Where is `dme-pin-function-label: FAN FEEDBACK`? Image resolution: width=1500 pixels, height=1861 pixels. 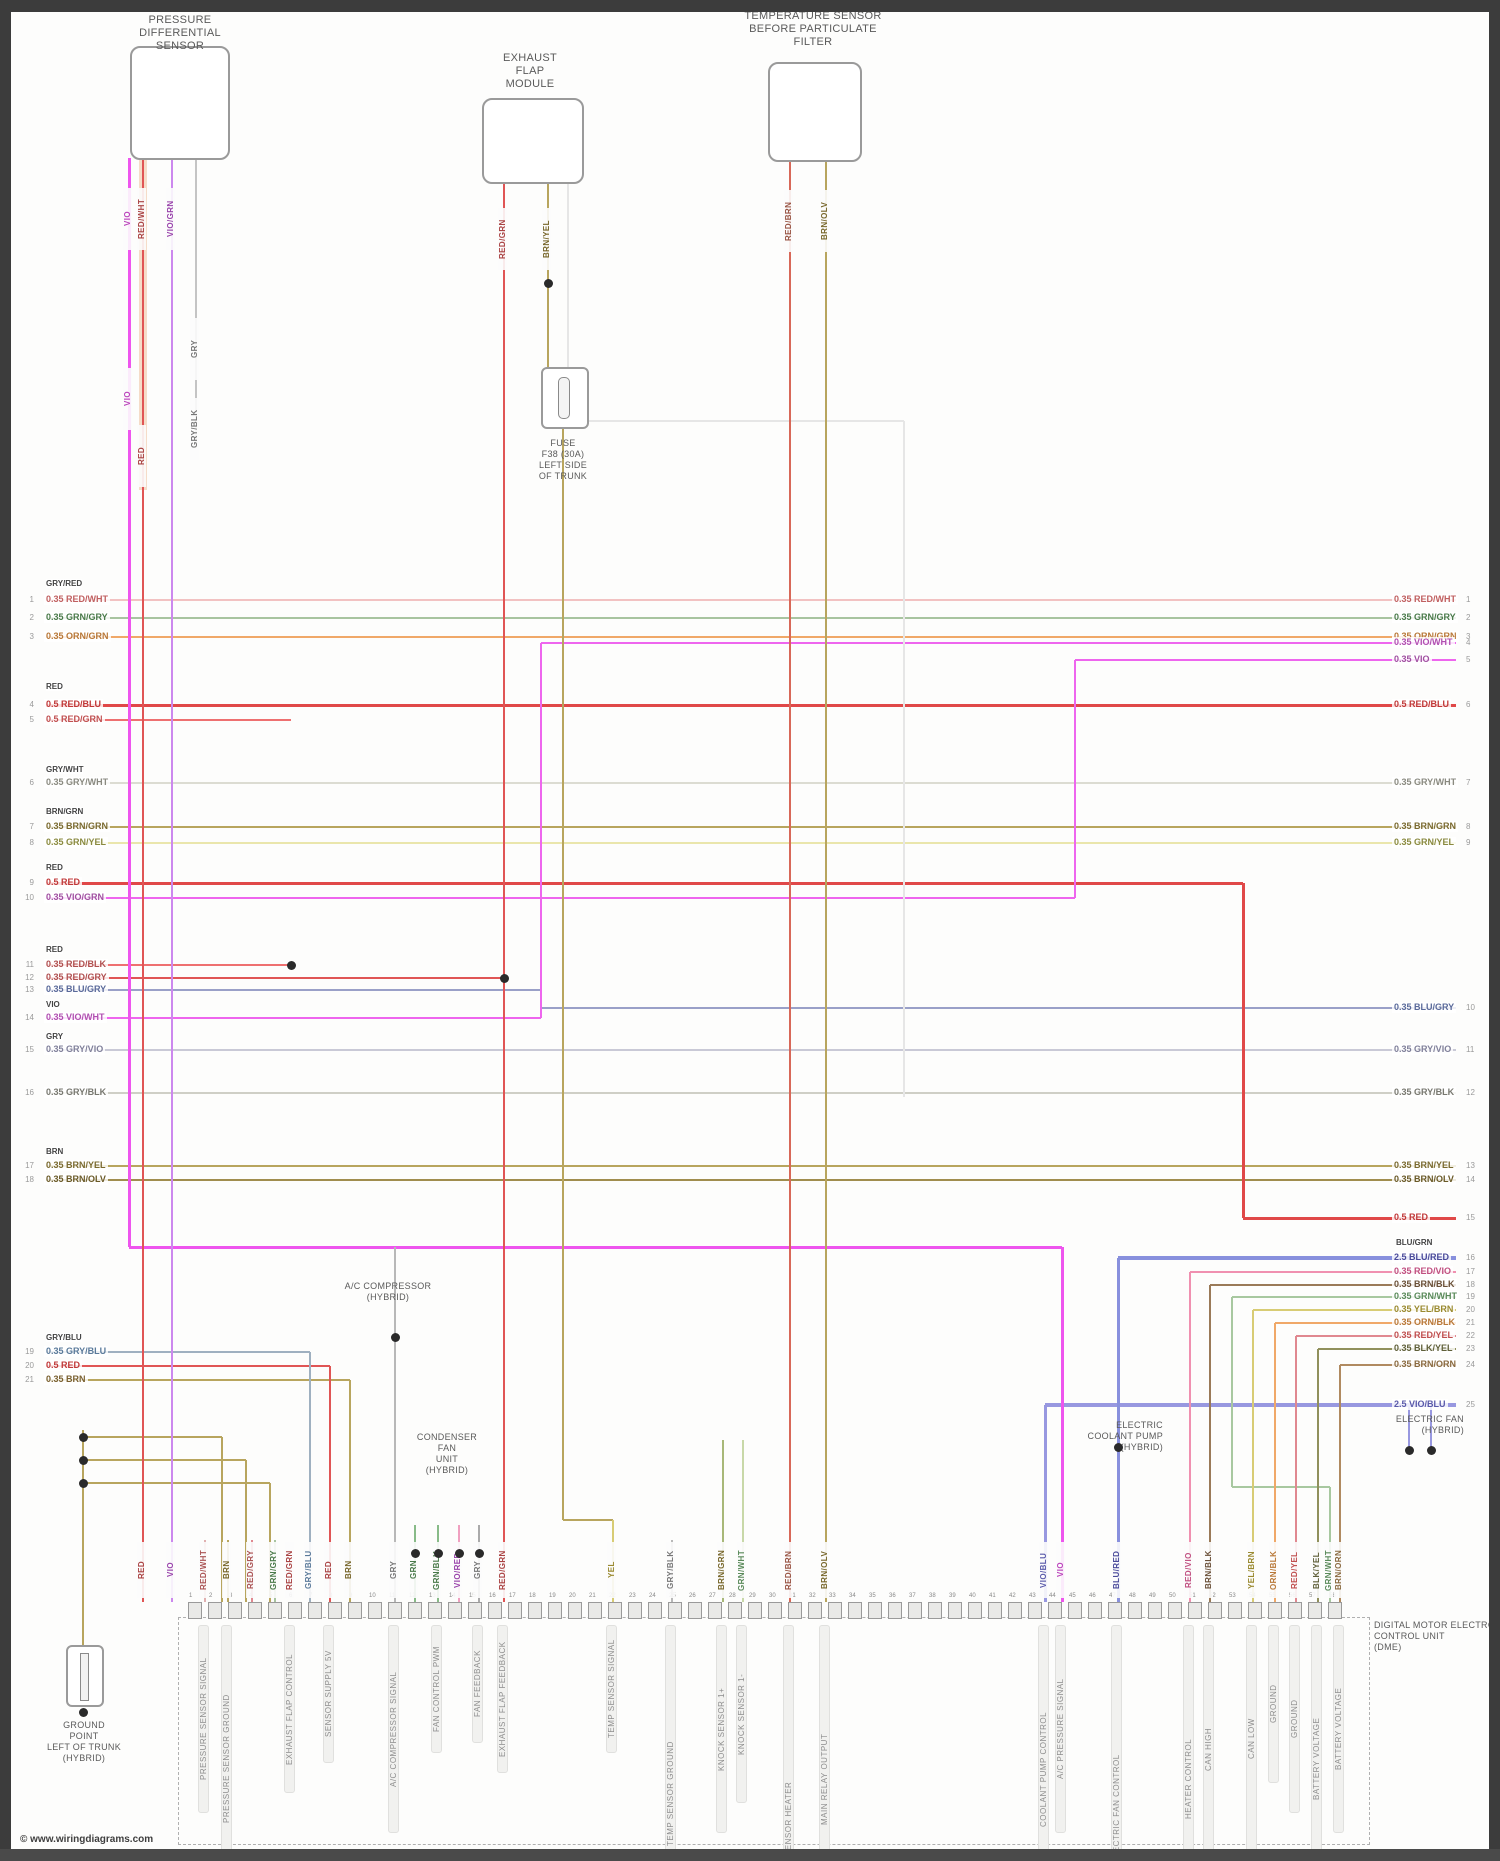 dme-pin-function-label: FAN FEEDBACK is located at coordinates (477, 1684).